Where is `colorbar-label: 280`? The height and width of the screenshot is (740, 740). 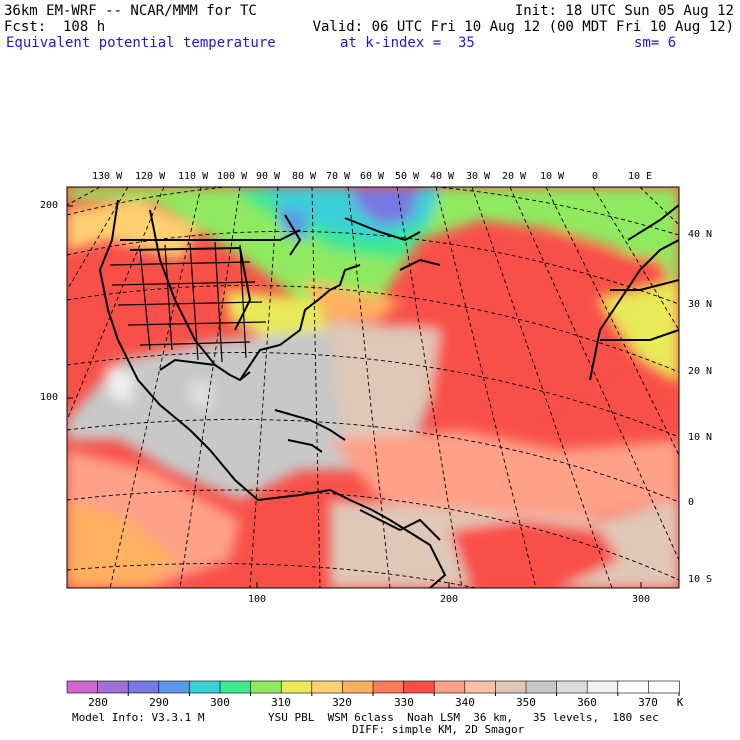 colorbar-label: 280 is located at coordinates (98, 702).